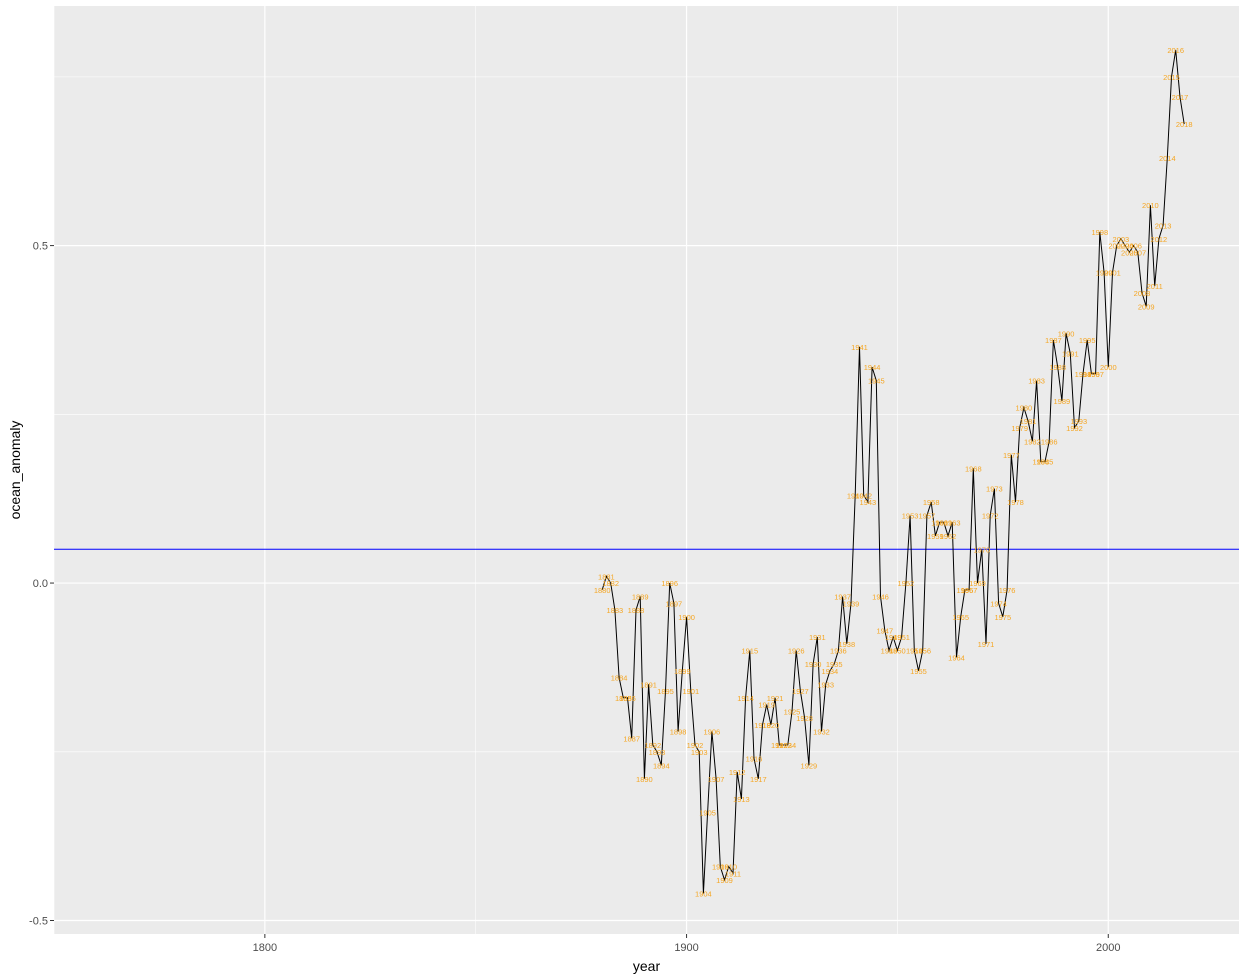 This screenshot has height=980, width=1247. Describe the element at coordinates (1095, 374) in the screenshot. I see `point-label: 1997` at that location.